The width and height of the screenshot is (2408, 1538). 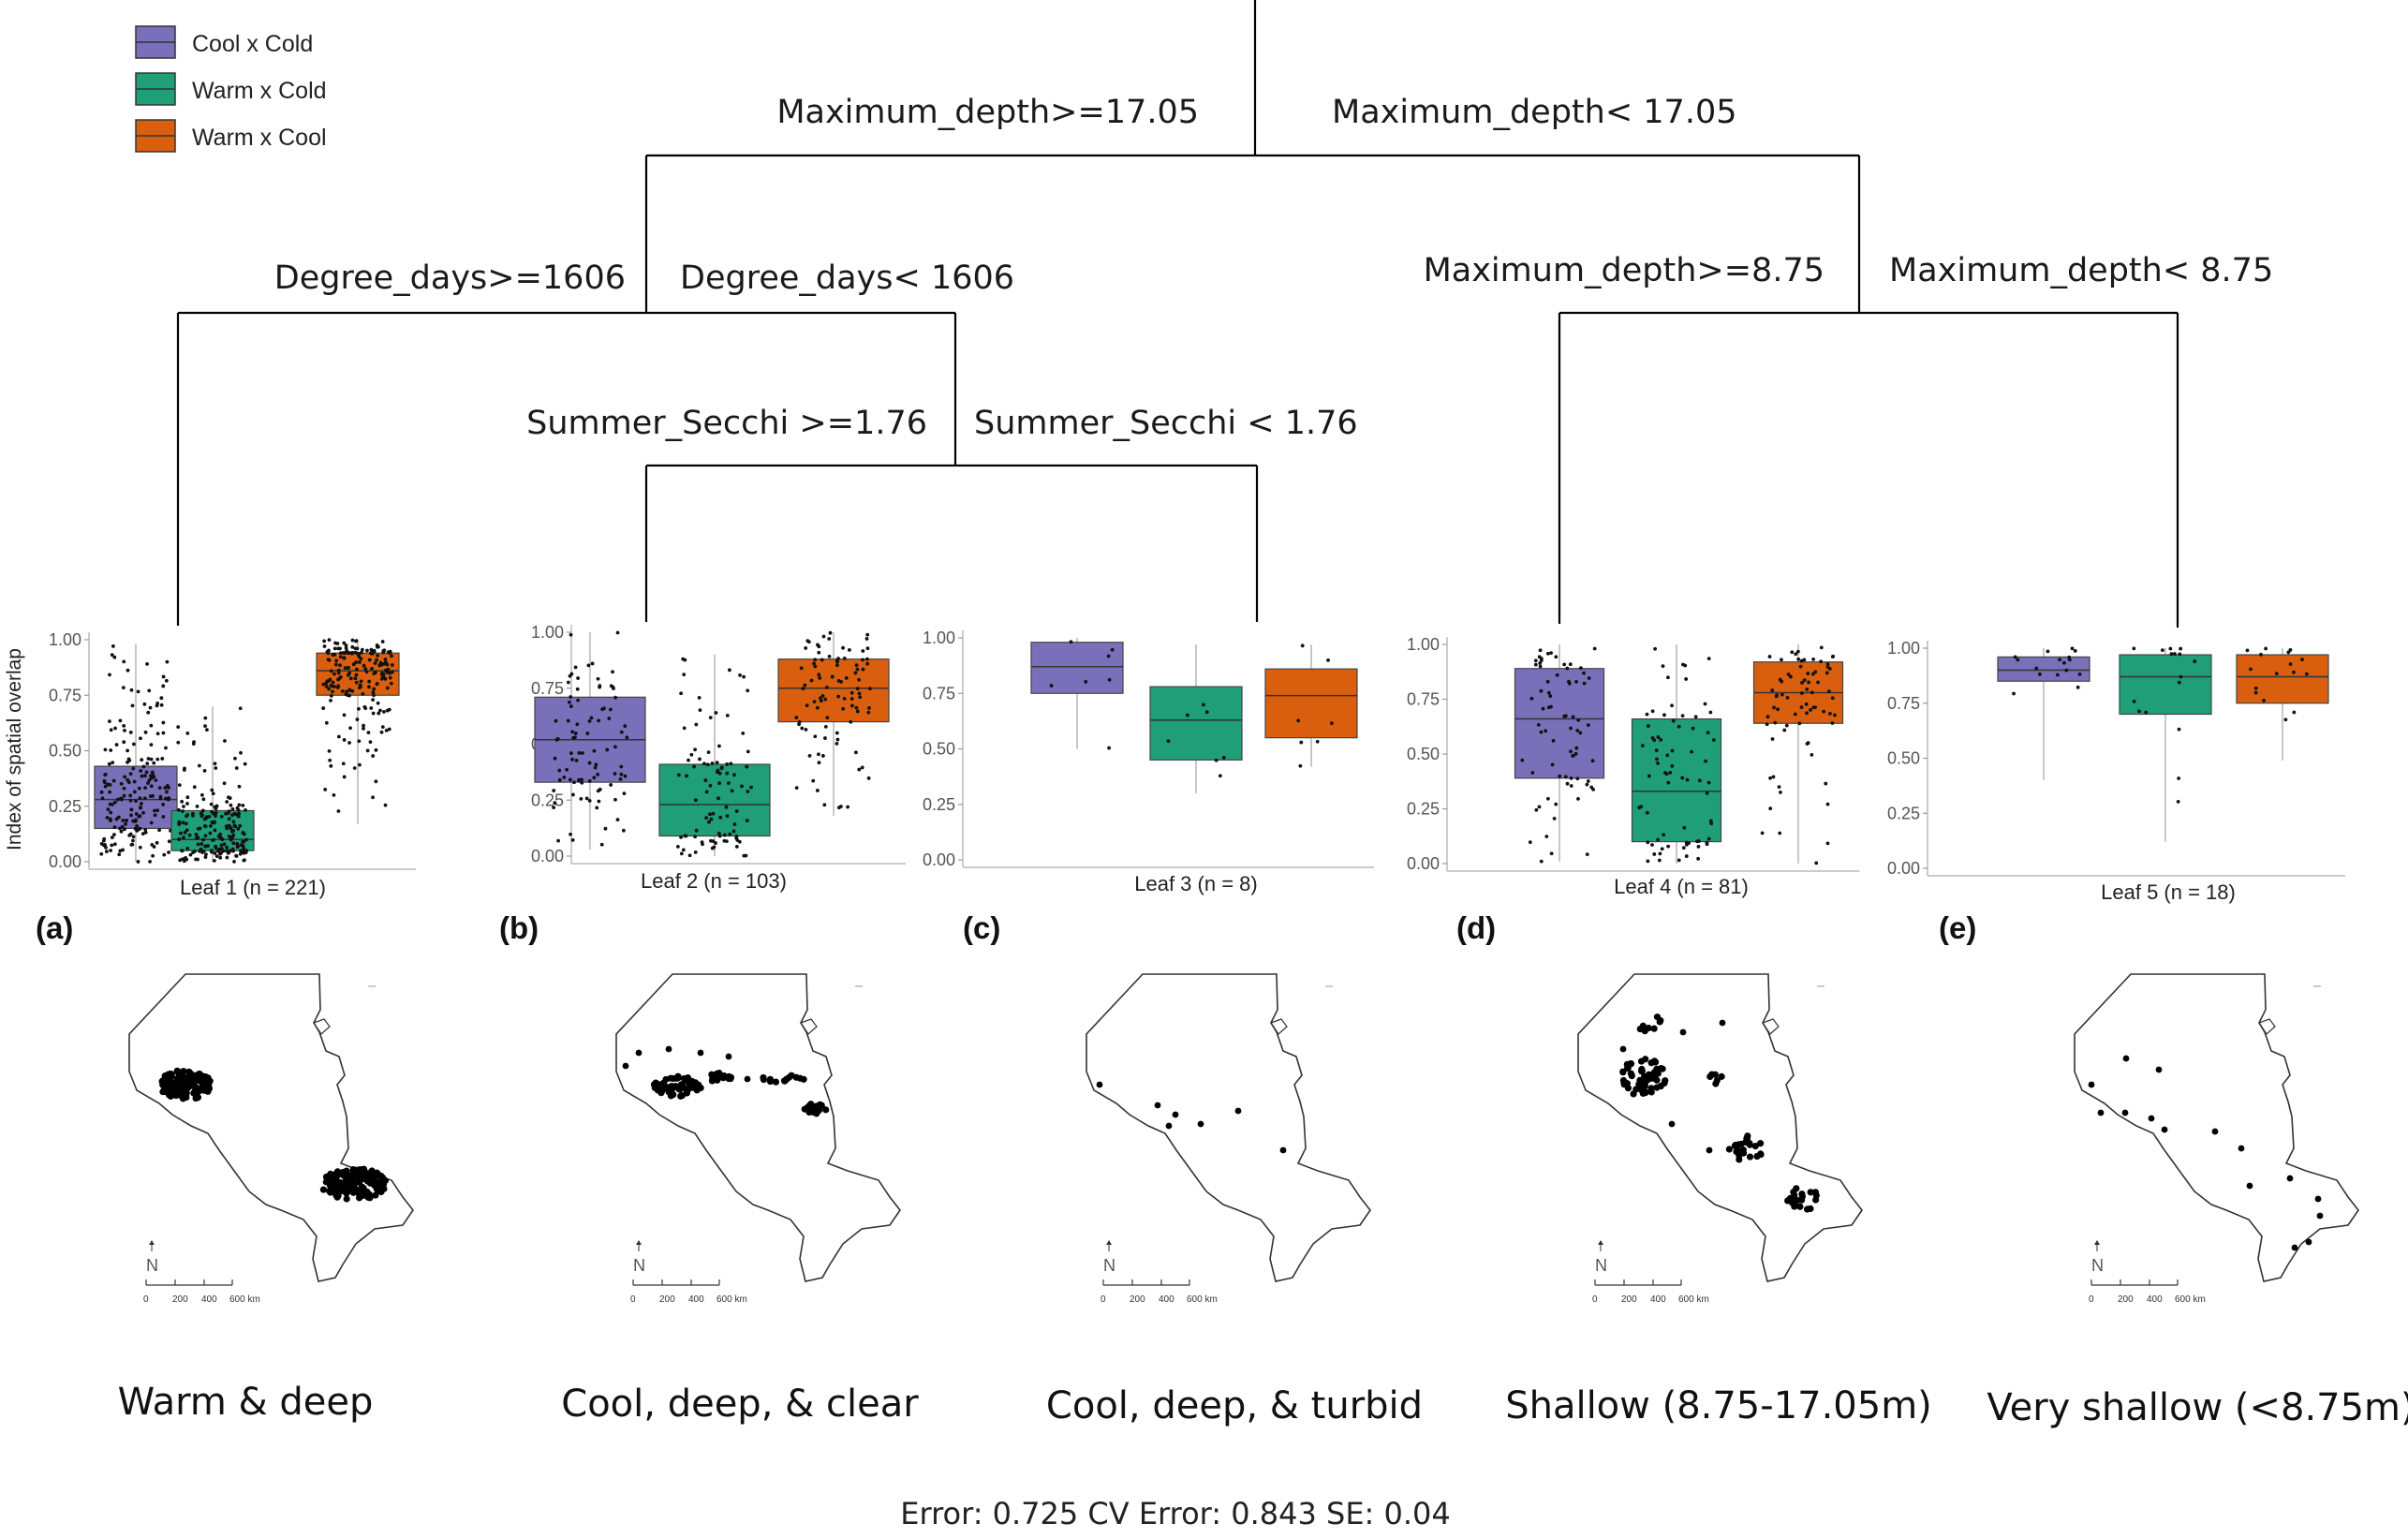 I want to click on split-label-cool-left: Summer_Secchi >=1.76, so click(x=726, y=423).